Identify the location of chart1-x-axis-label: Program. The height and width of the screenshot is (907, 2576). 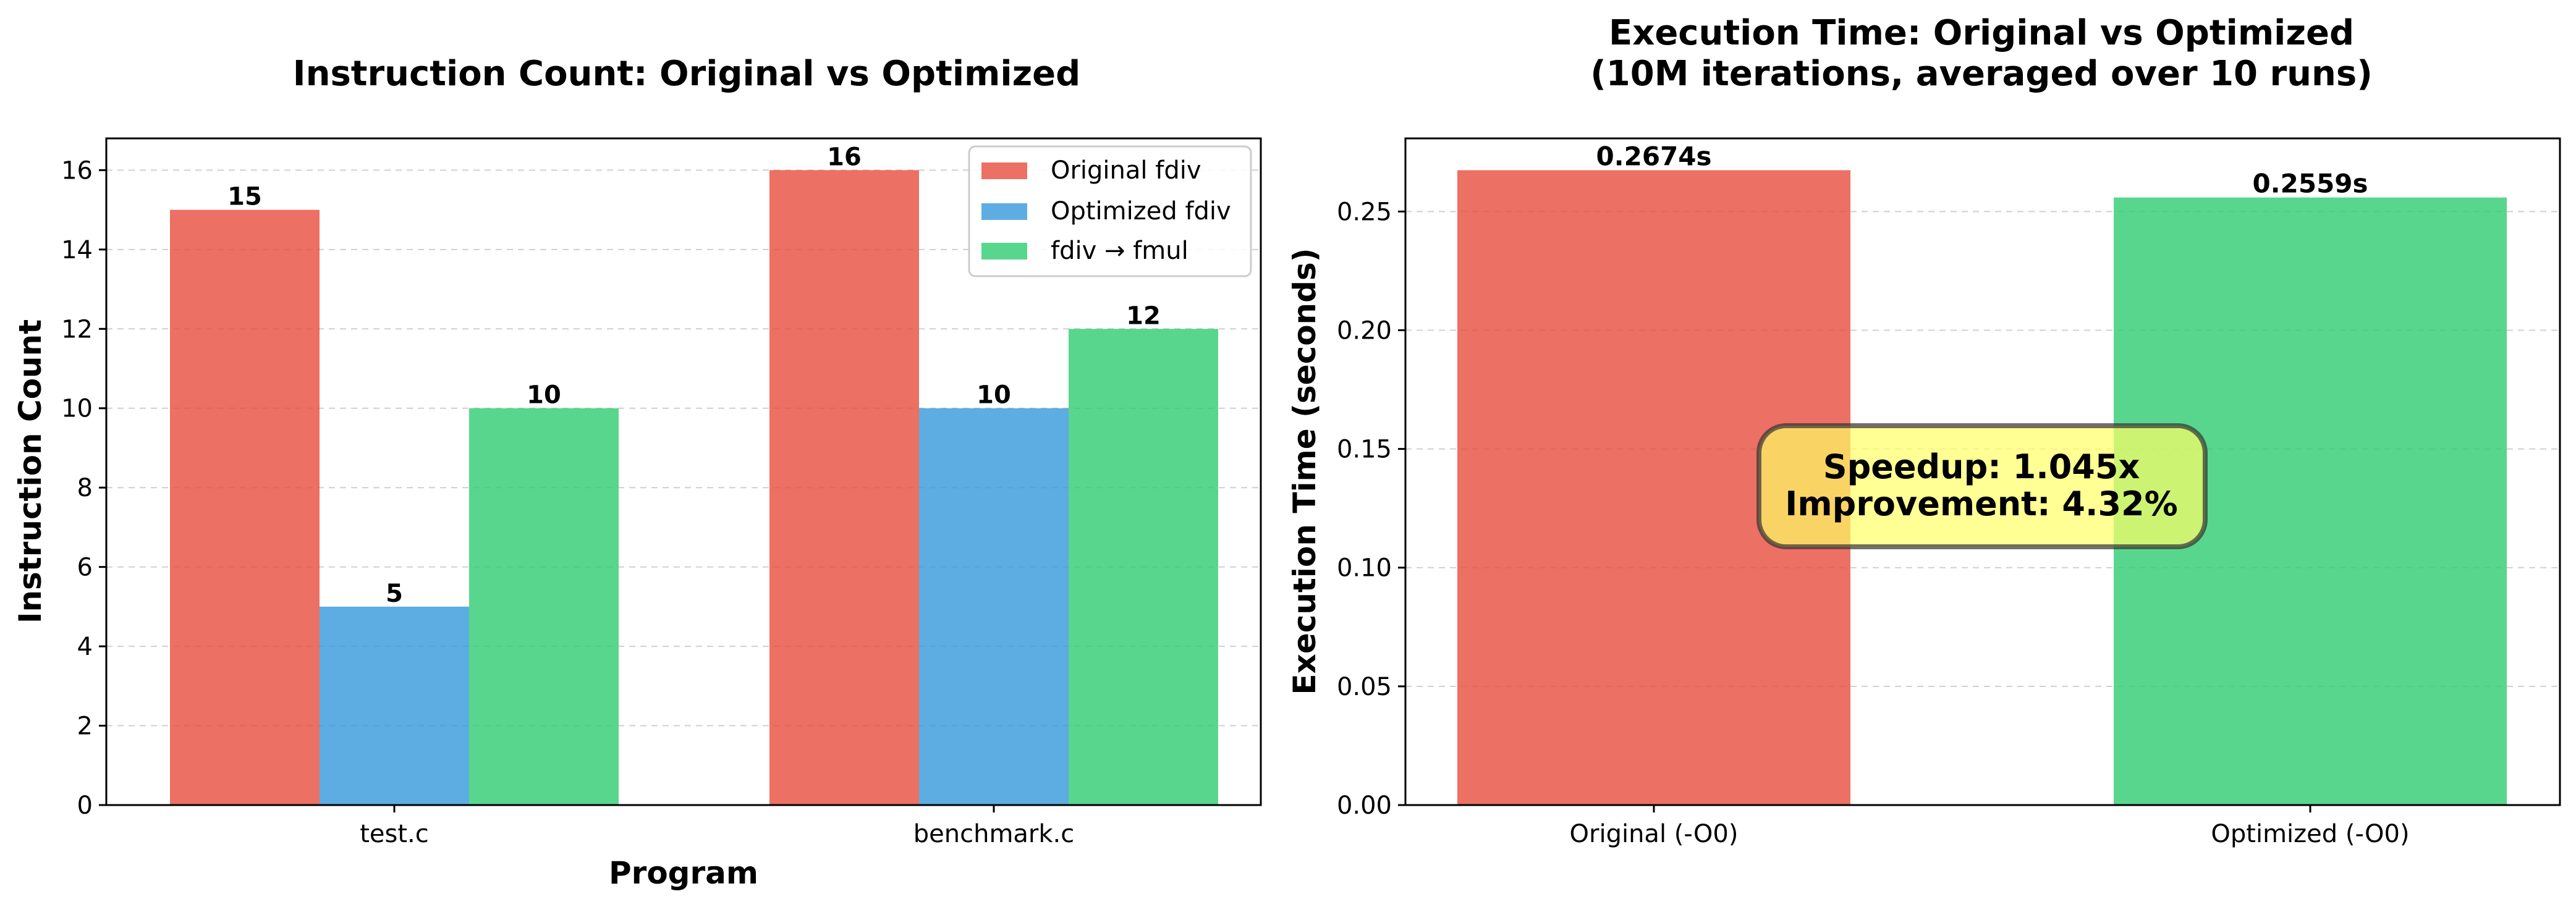
(683, 873).